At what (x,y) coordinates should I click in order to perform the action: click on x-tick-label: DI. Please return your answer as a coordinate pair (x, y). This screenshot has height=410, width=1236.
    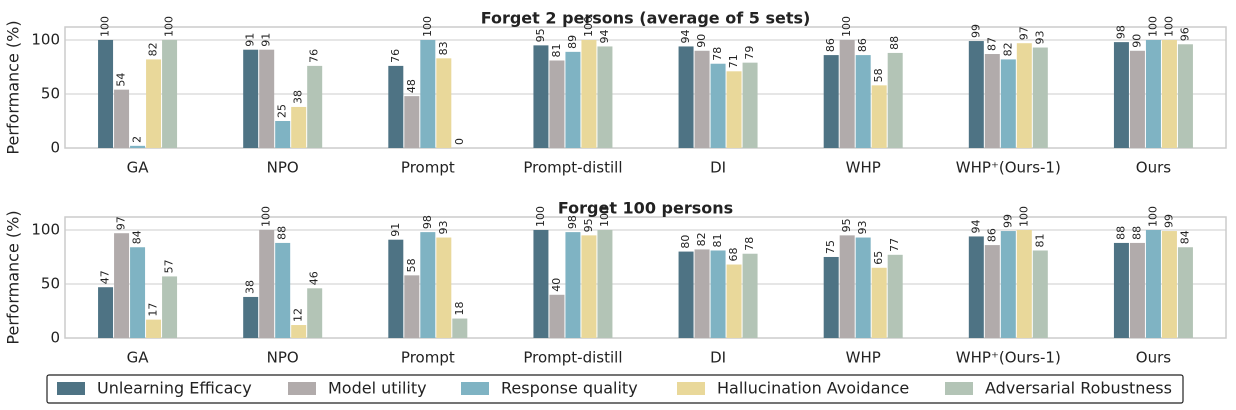
    Looking at the image, I should click on (718, 358).